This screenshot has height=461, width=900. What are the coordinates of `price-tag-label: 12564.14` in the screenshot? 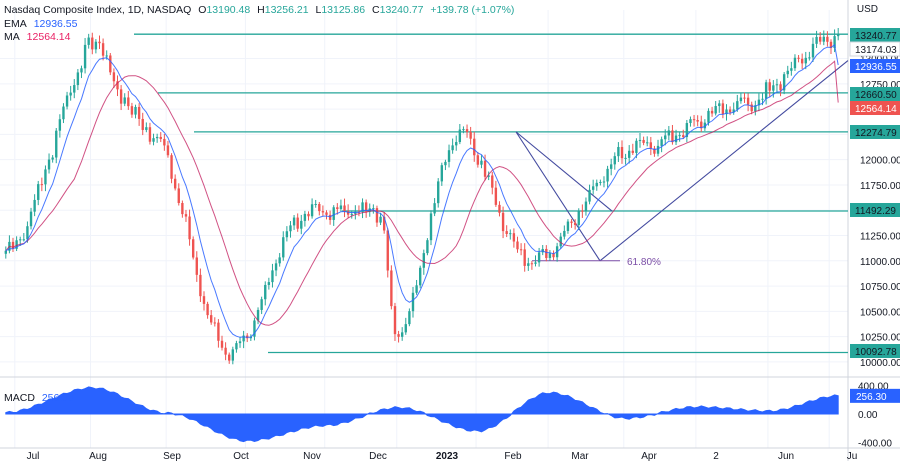 It's located at (876, 109).